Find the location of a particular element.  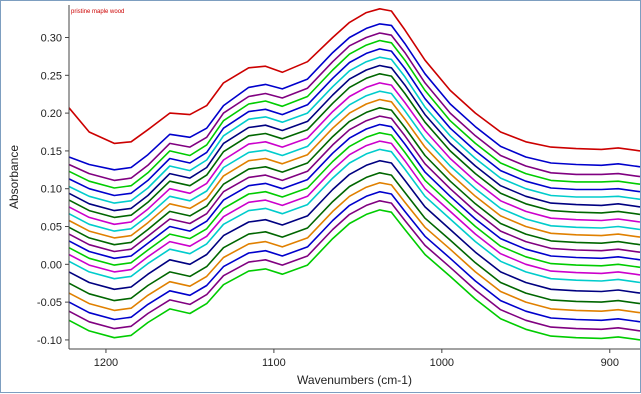

annotation-label: pristine maple wood is located at coordinates (97, 12).